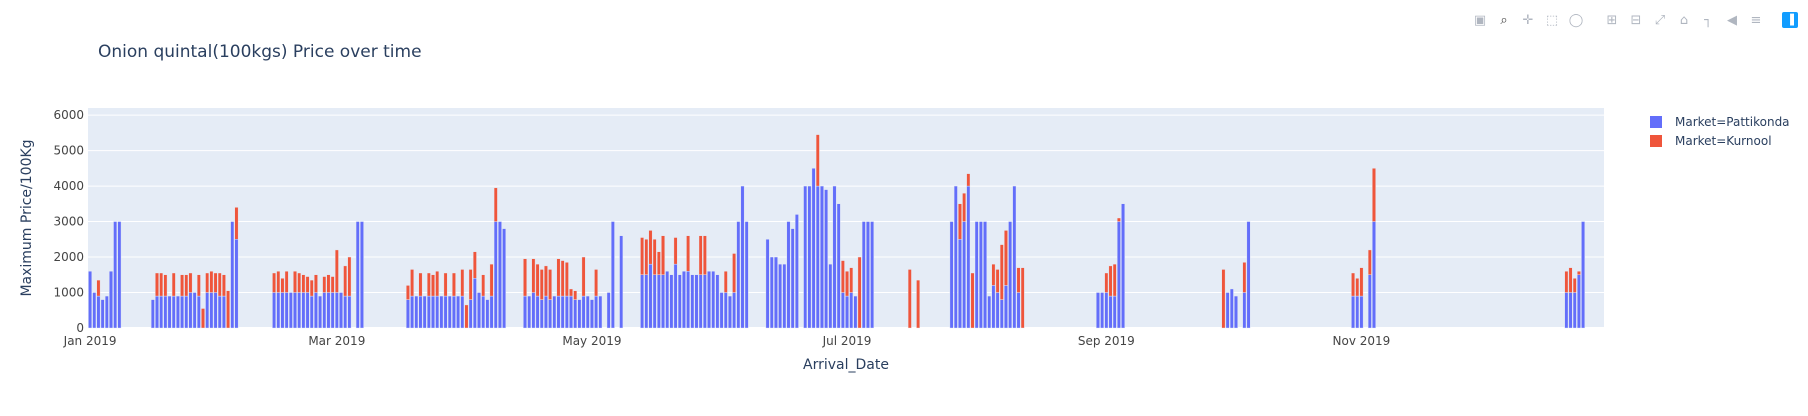 The image size is (1808, 416). I want to click on hover-compare-icon: ≡, so click(1756, 20).